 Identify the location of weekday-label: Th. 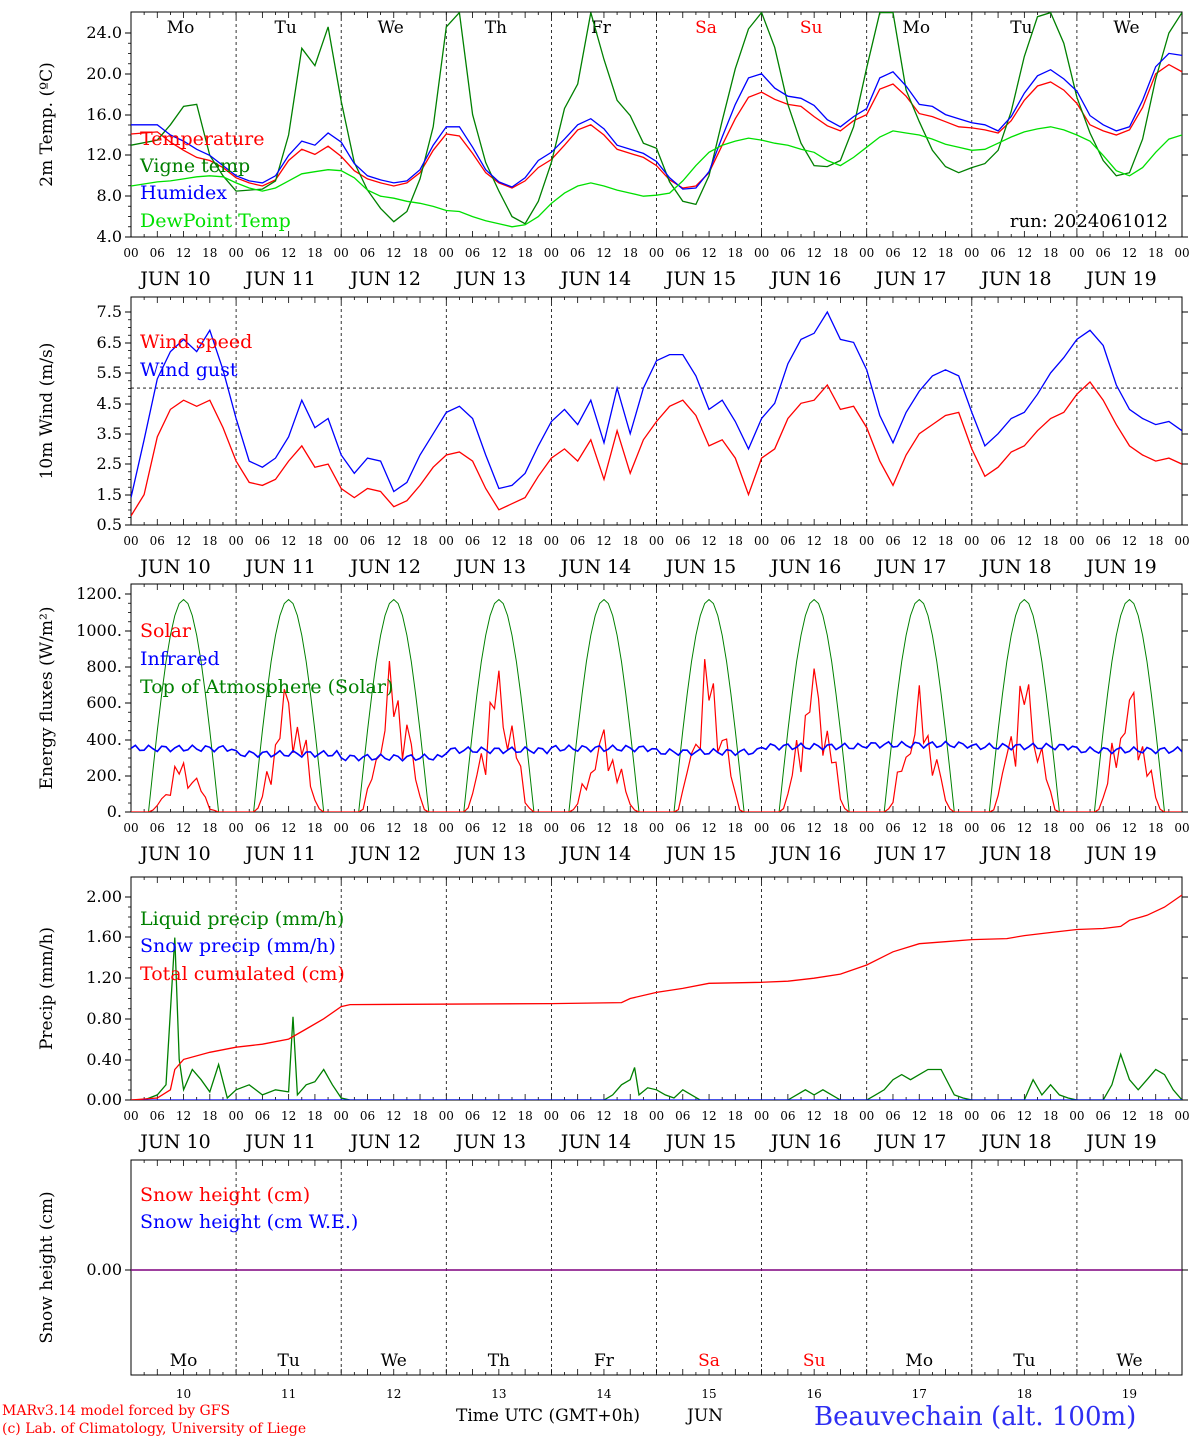
(499, 1361).